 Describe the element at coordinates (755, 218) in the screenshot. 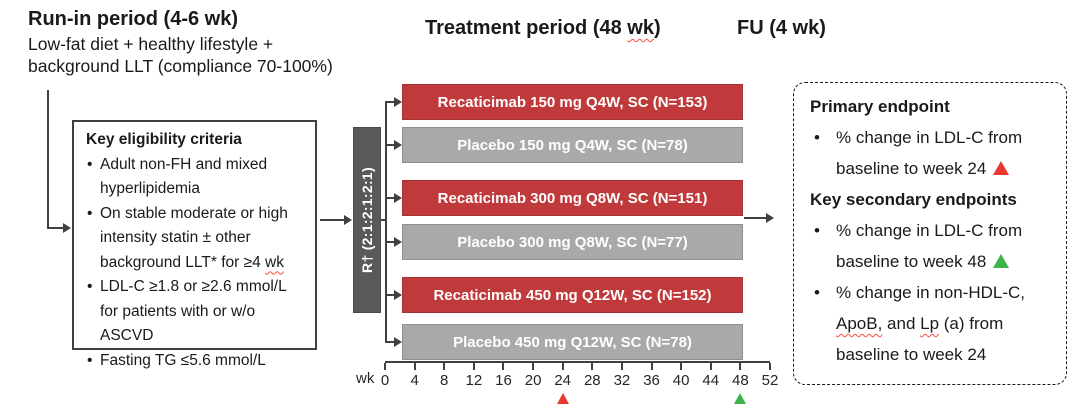

I see `arms-to-endpoints-line` at that location.